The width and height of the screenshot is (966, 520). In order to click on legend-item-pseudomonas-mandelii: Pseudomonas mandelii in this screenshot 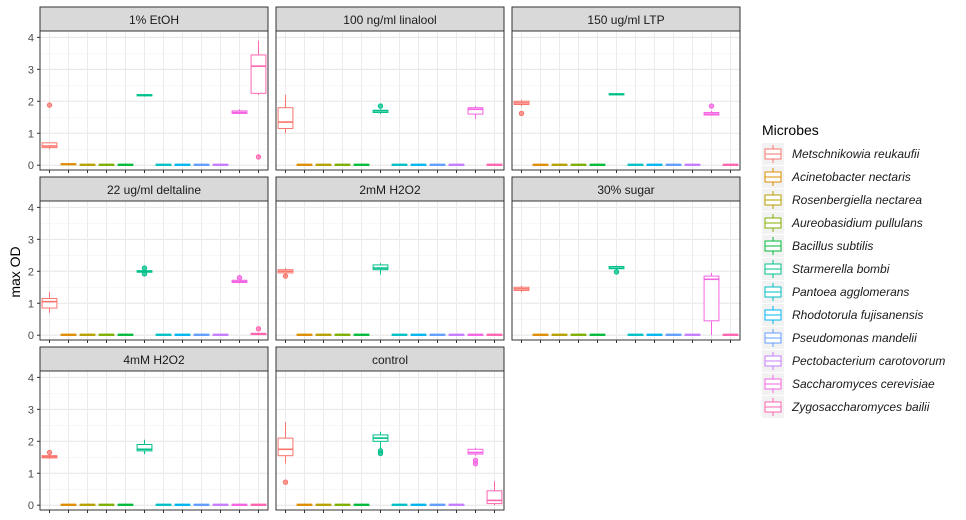, I will do `click(839, 338)`.